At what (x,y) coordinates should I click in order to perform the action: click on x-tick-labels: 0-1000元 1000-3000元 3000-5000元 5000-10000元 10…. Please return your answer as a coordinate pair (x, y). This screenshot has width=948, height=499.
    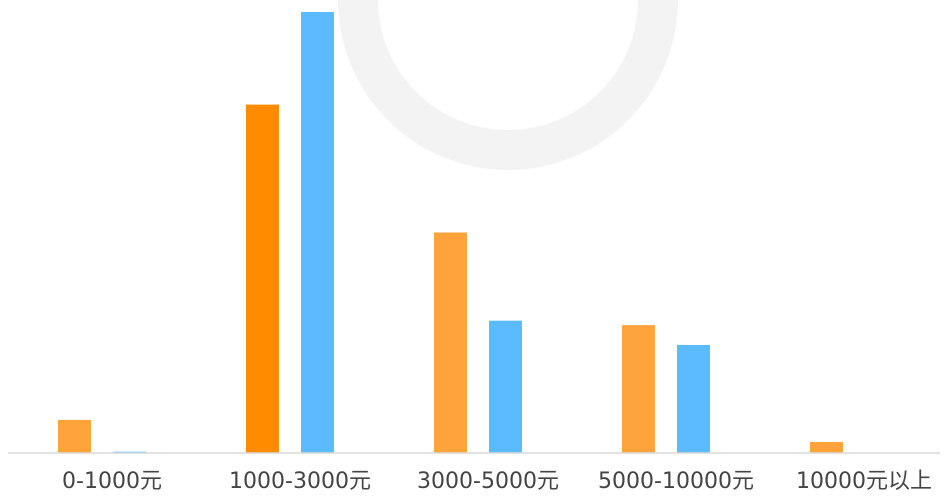
    Looking at the image, I should click on (497, 481).